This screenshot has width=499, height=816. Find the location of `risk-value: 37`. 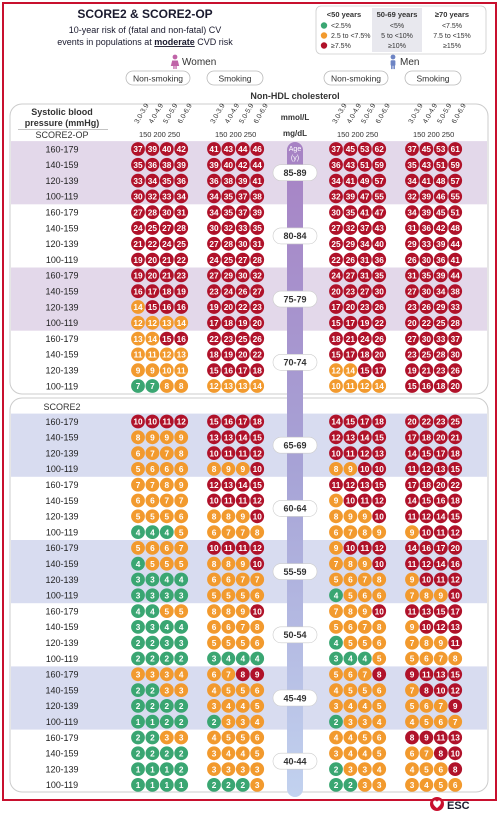

risk-value: 37 is located at coordinates (243, 212).